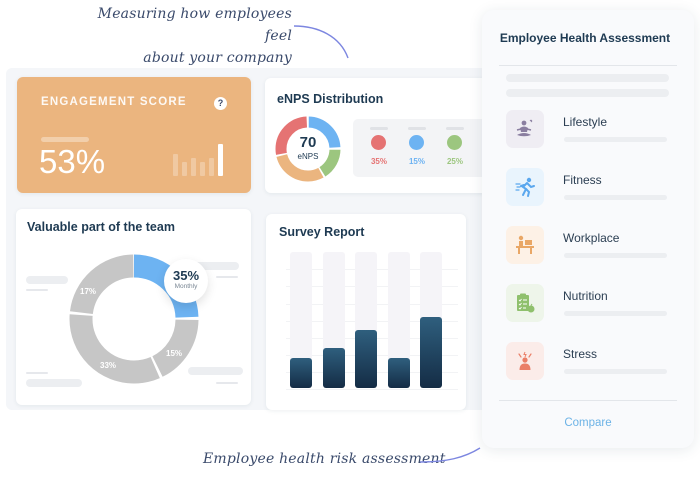 The image size is (700, 488). Describe the element at coordinates (134, 319) in the screenshot. I see `valuable-donut-chart` at that location.